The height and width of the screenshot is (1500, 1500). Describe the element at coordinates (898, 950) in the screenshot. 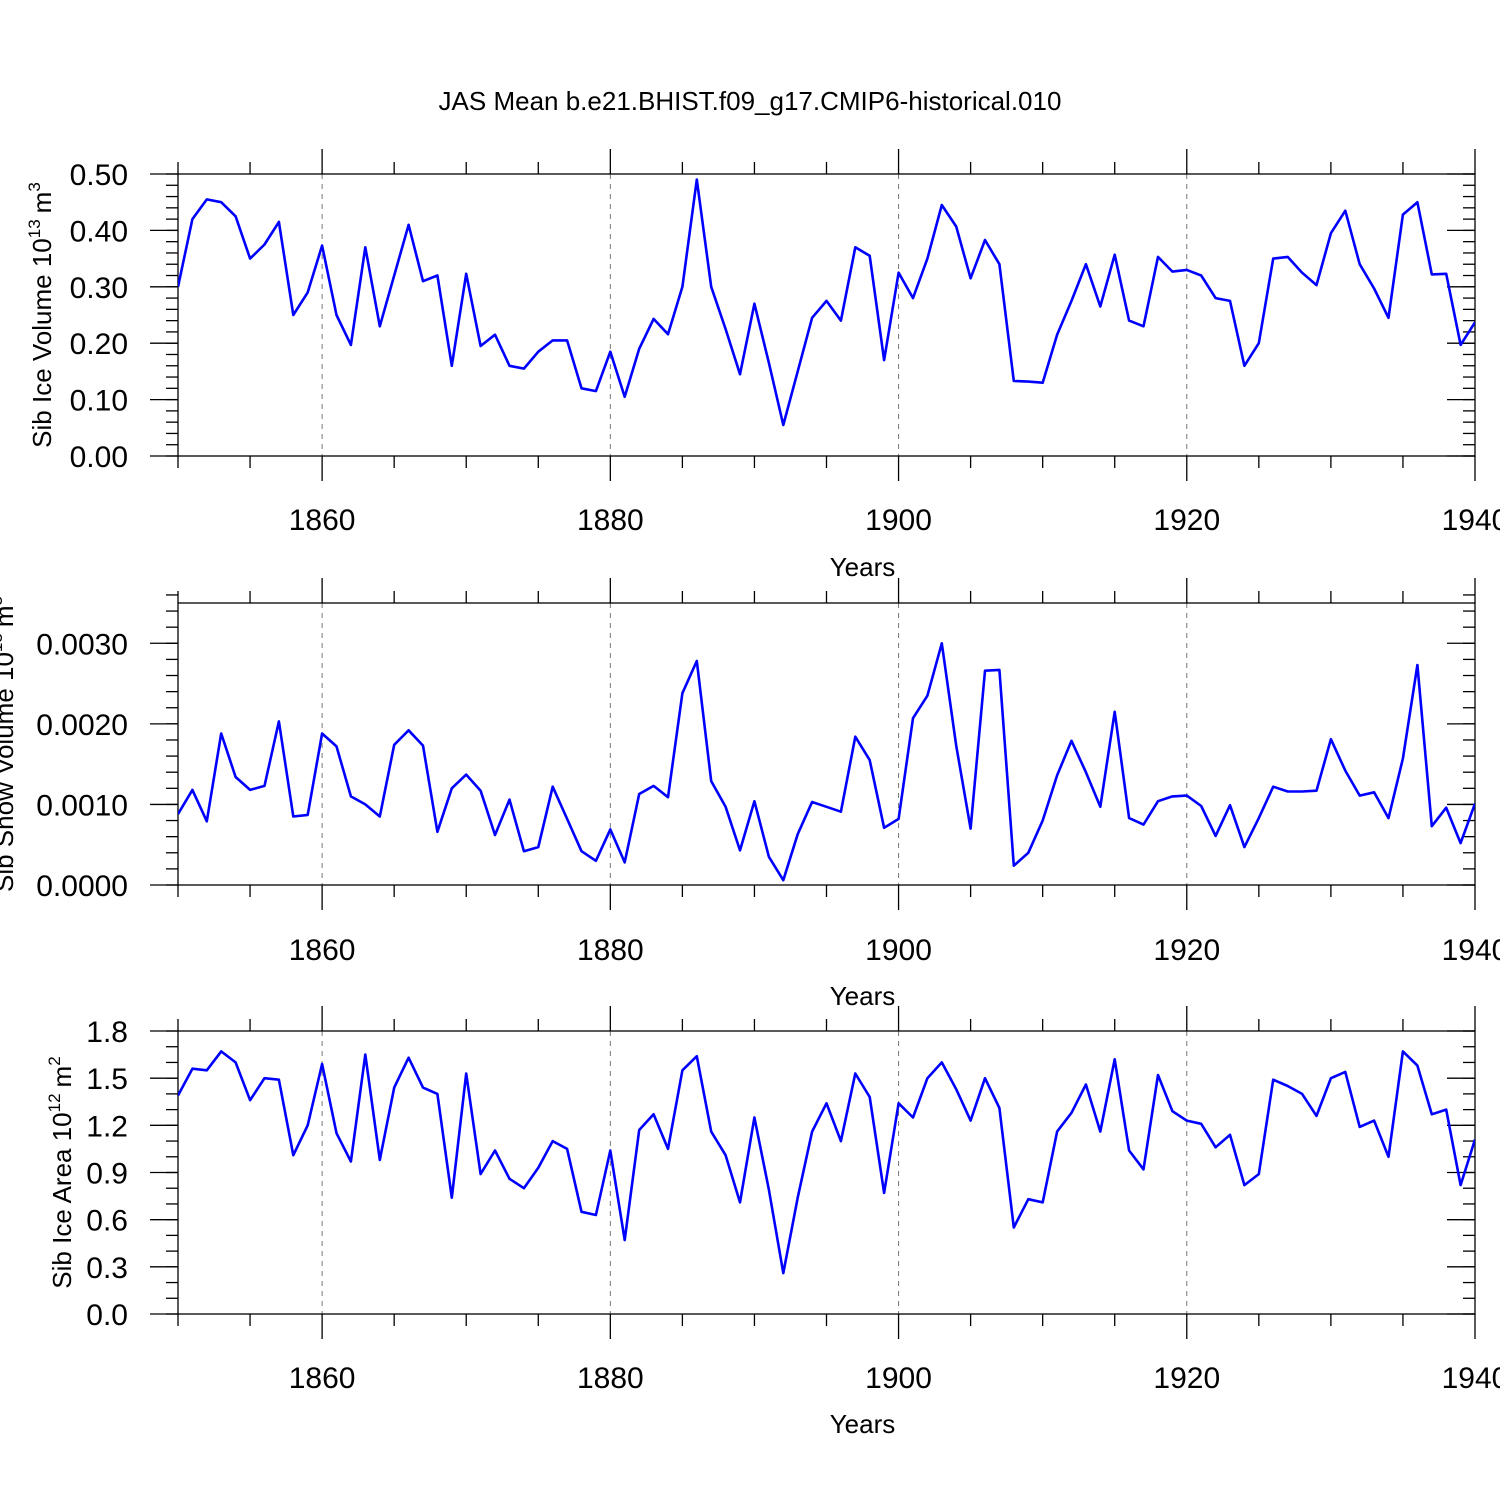

I see `snow-volume-xtick-label: 1900` at that location.